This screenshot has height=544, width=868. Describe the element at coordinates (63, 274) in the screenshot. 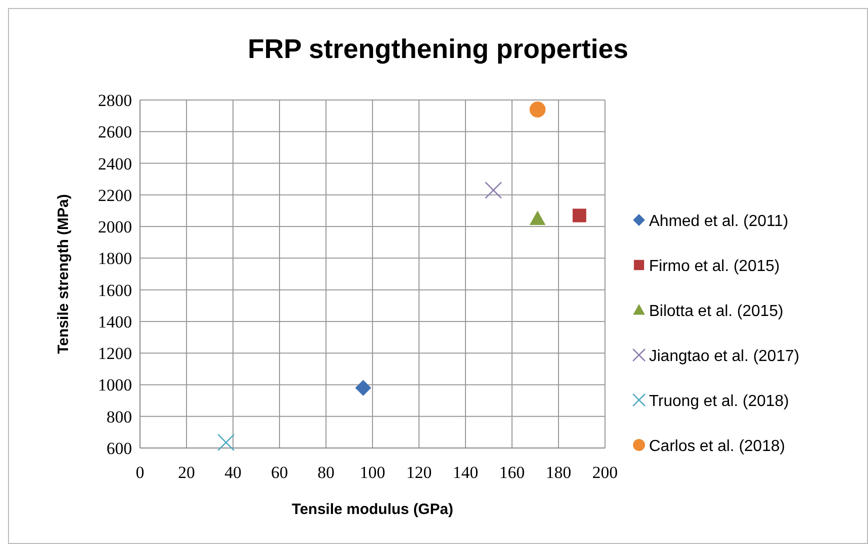

I see `y-axis-title: Tensile strength (MPa)` at that location.